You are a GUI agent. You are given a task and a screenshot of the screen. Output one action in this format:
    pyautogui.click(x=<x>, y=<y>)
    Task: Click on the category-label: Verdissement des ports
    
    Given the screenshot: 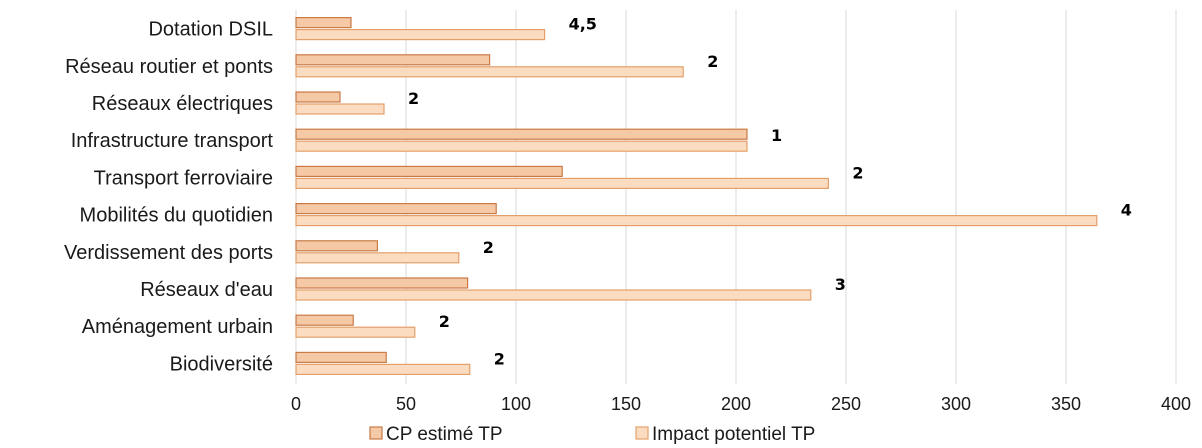 What is the action you would take?
    pyautogui.click(x=168, y=253)
    